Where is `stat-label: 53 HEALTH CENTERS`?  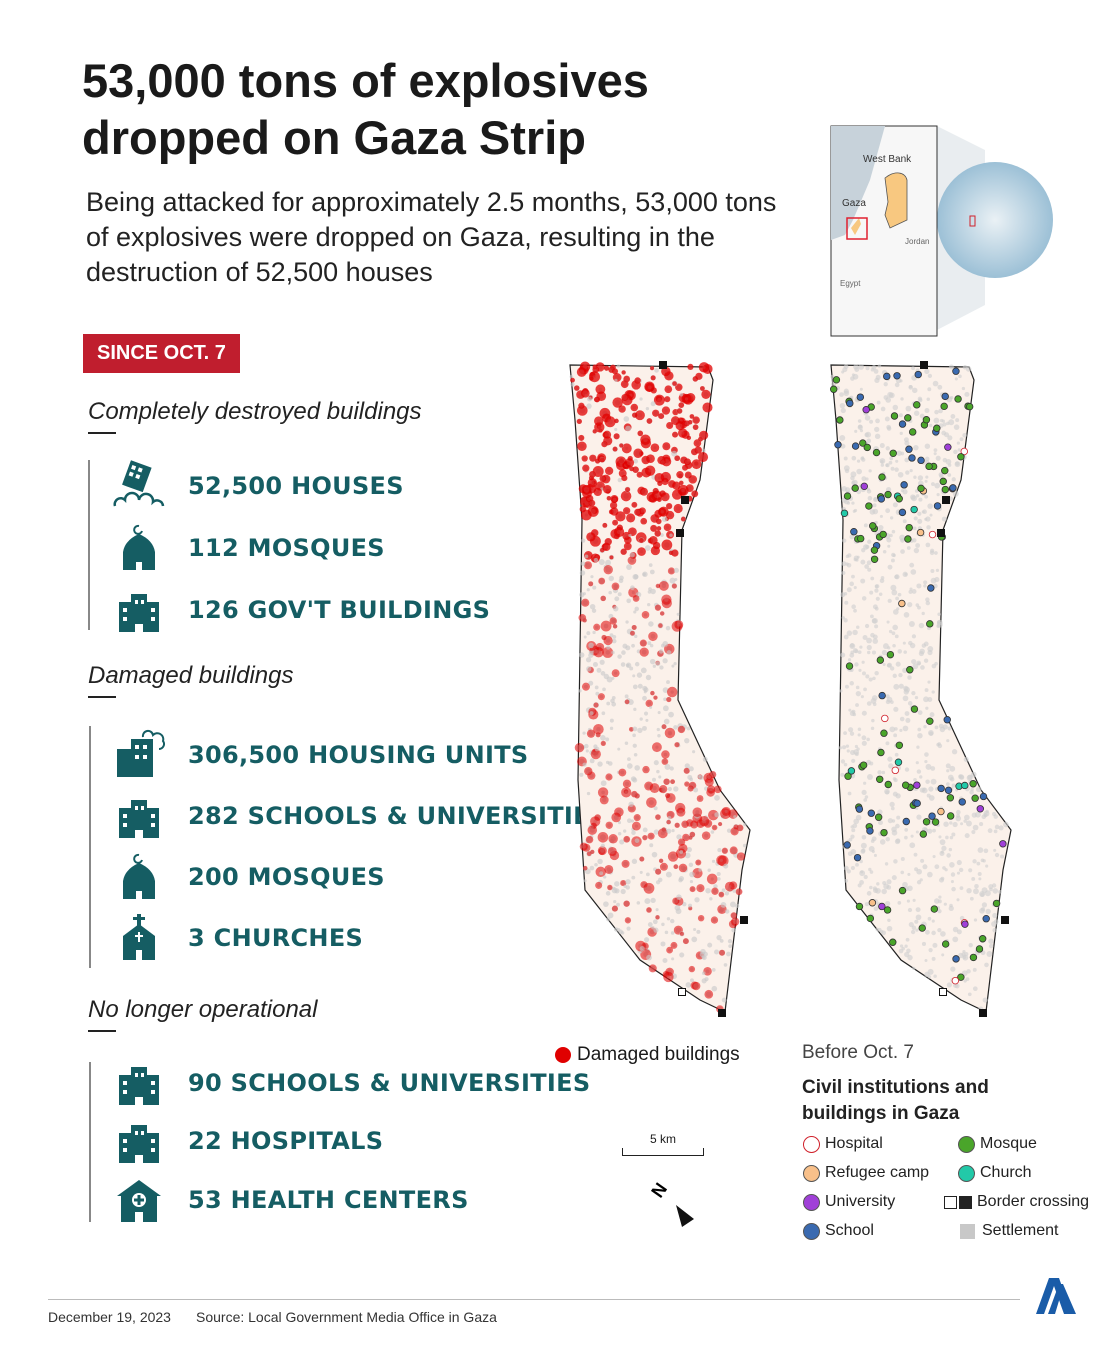 stat-label: 53 HEALTH CENTERS is located at coordinates (328, 1200).